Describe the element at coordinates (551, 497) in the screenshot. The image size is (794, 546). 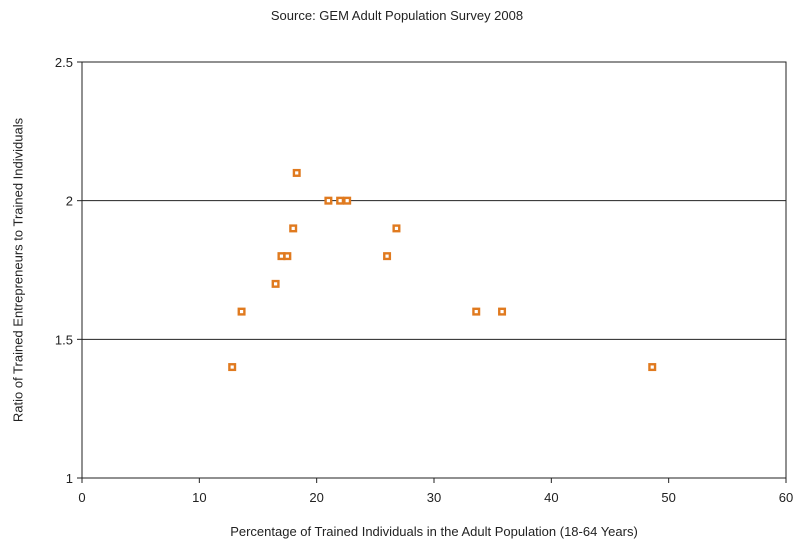
I see `x-tick-label-40: 40` at that location.